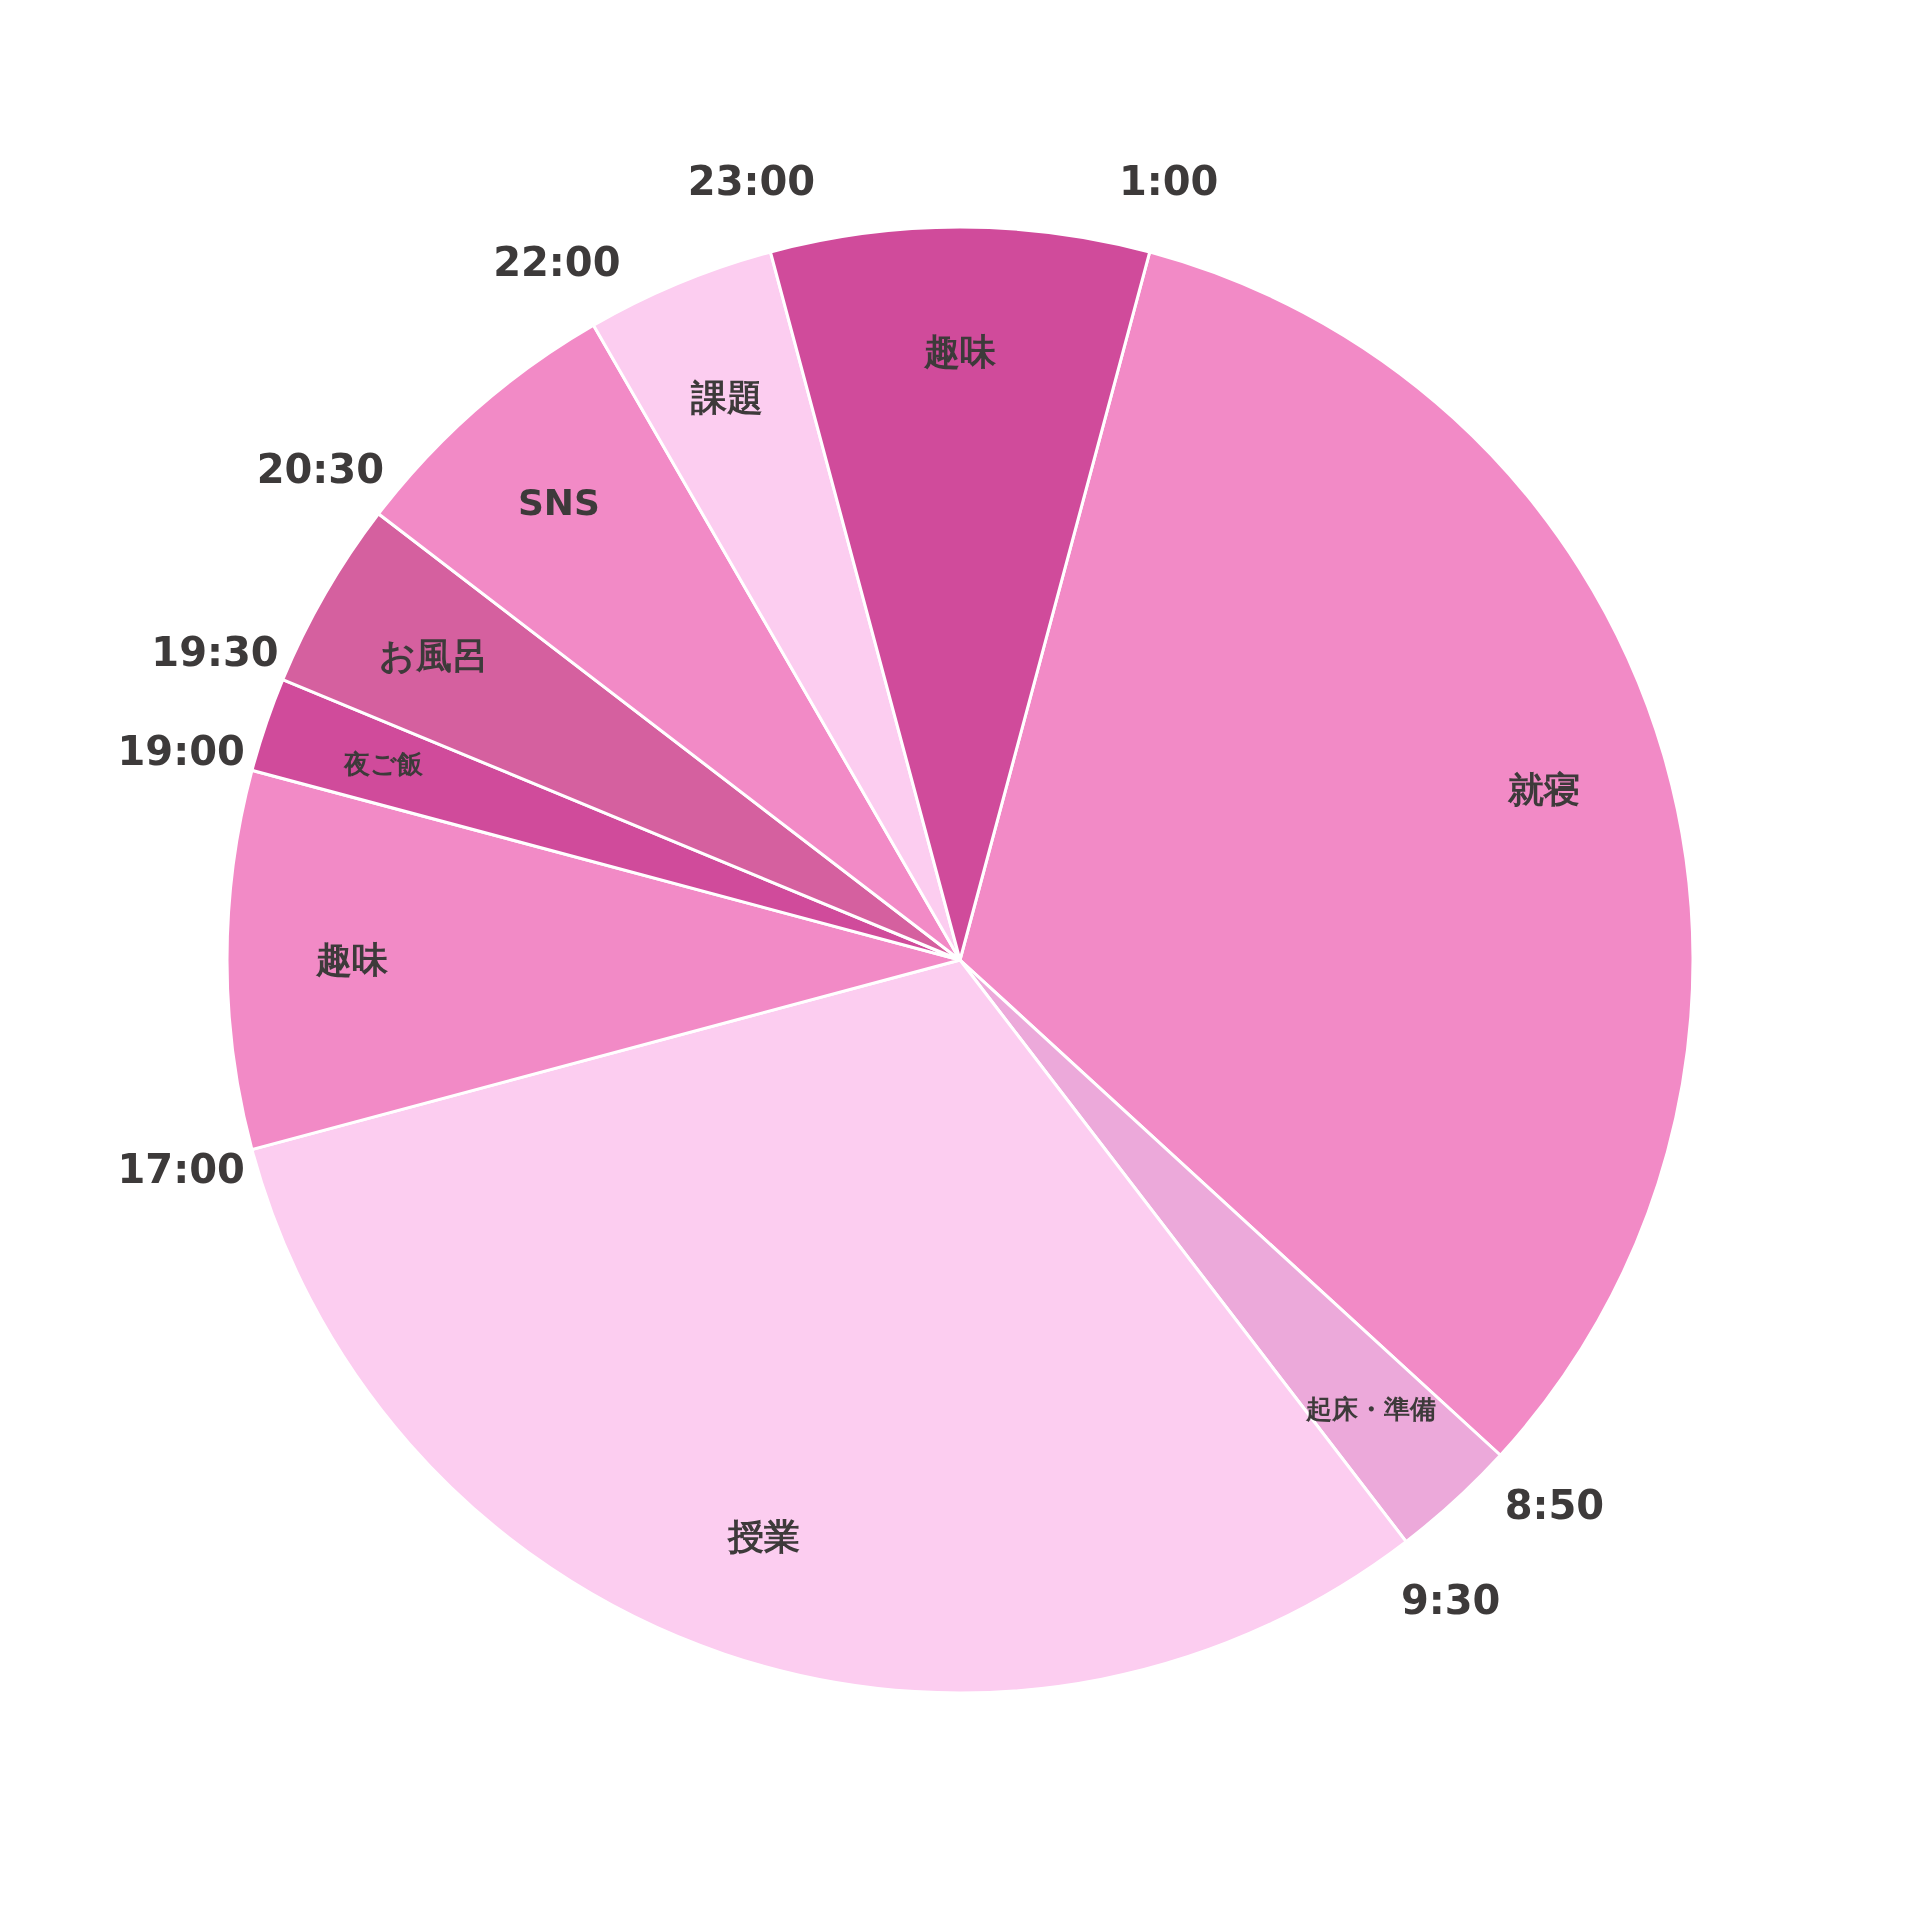 The image size is (1920, 1920). I want to click on text: 1:00, so click(1168, 181).